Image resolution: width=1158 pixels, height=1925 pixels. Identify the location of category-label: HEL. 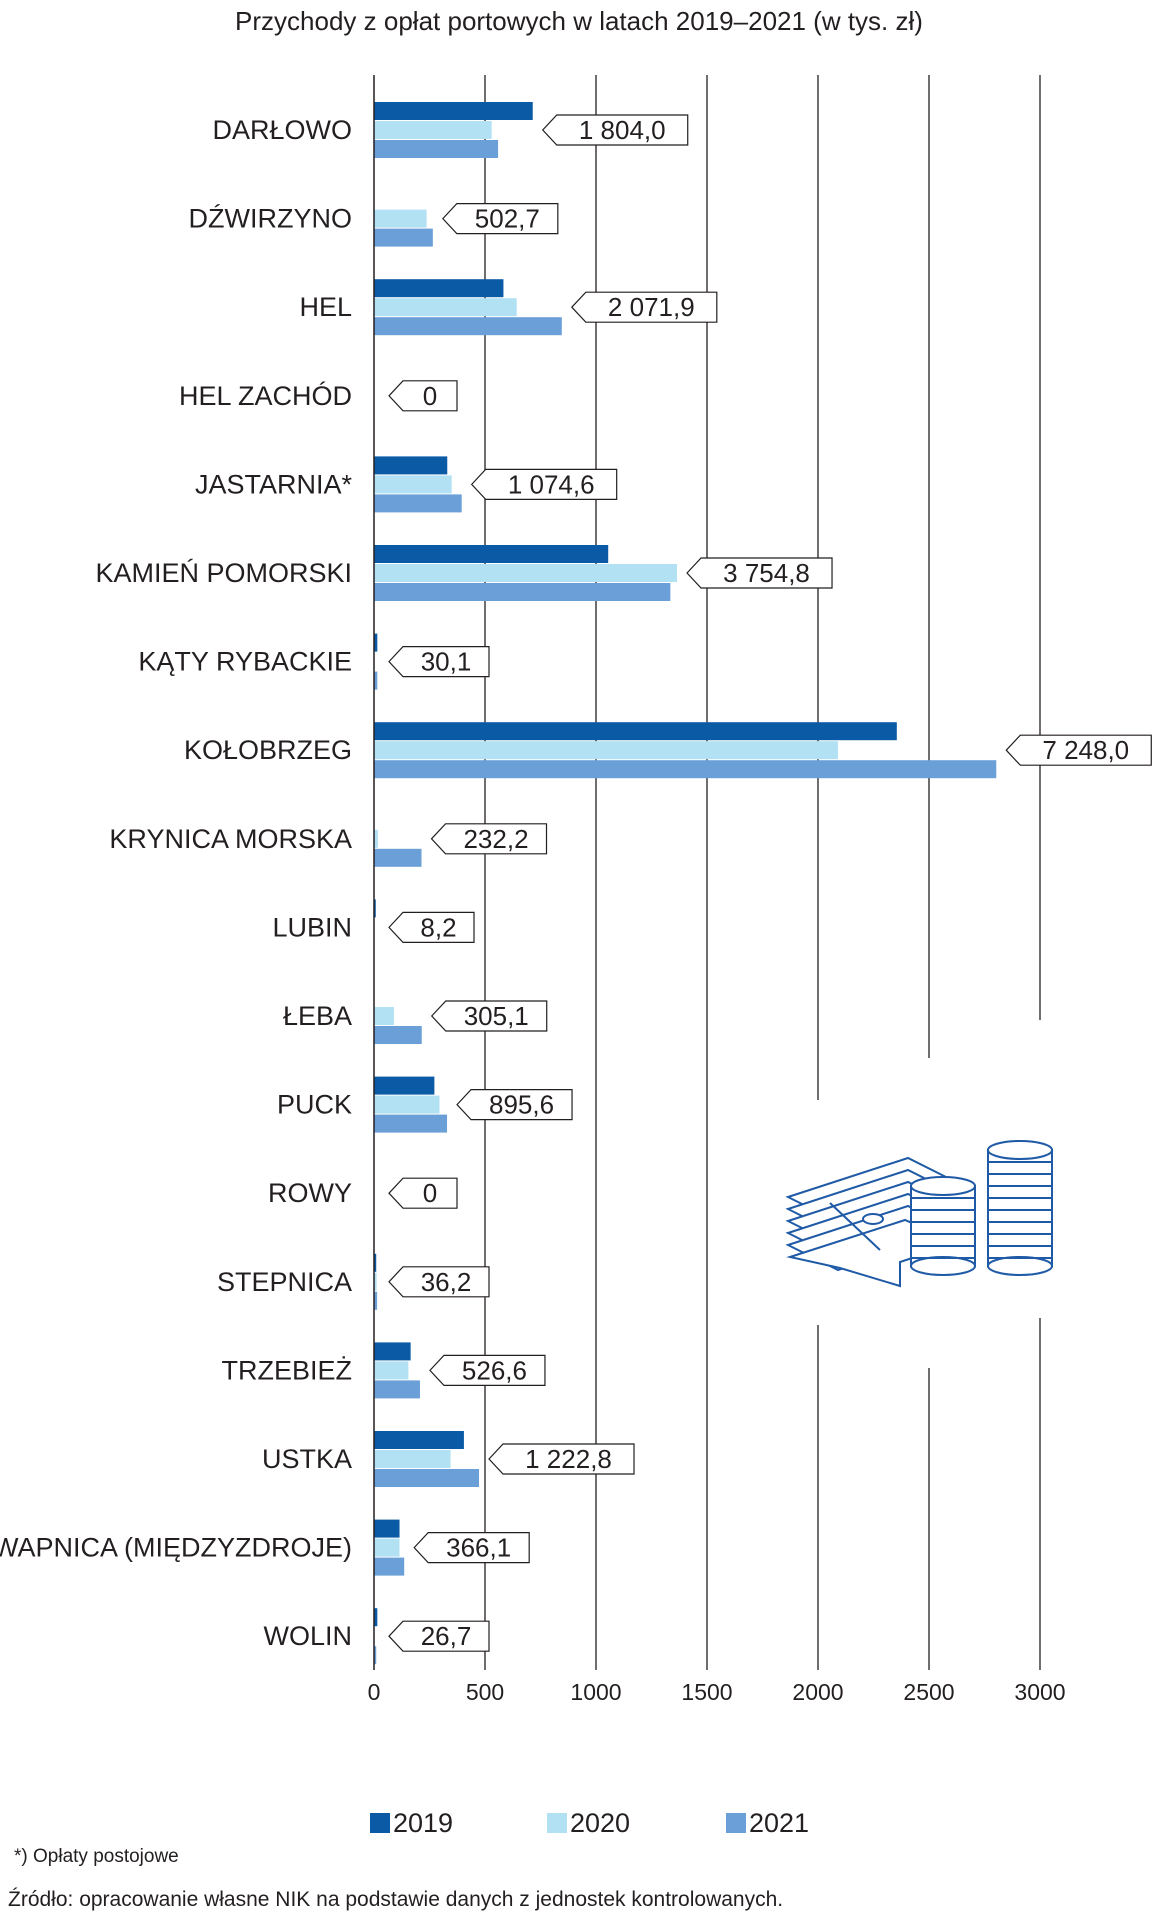
(325, 307).